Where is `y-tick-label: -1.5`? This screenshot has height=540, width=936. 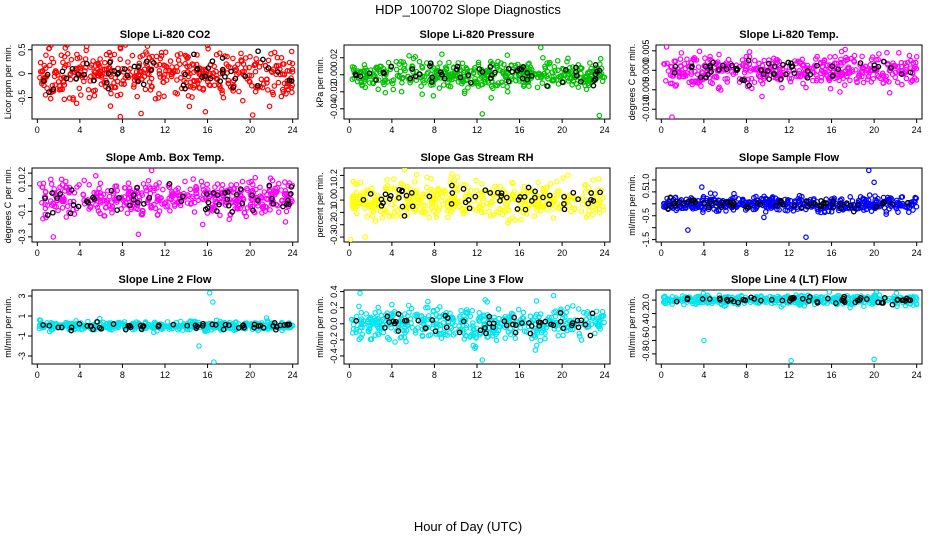 y-tick-label: -1.5 is located at coordinates (646, 240).